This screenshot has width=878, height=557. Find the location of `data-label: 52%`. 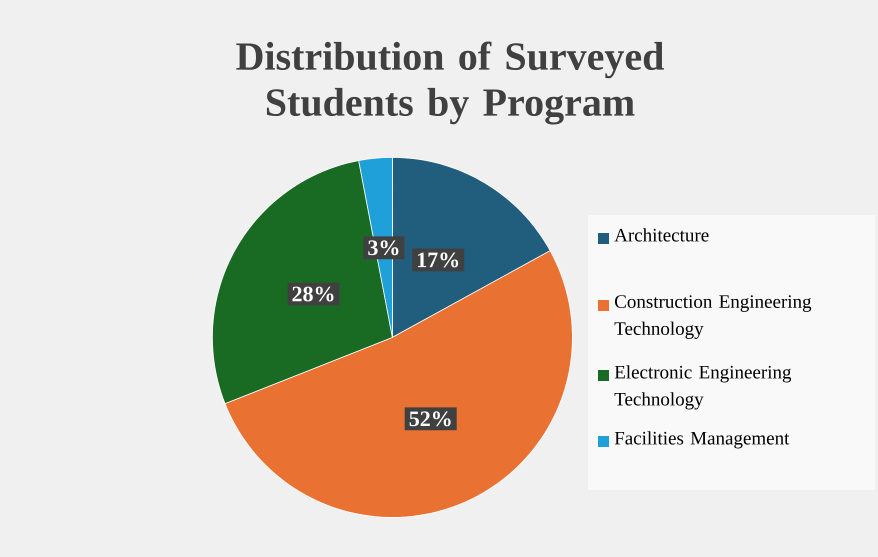

data-label: 52% is located at coordinates (430, 418).